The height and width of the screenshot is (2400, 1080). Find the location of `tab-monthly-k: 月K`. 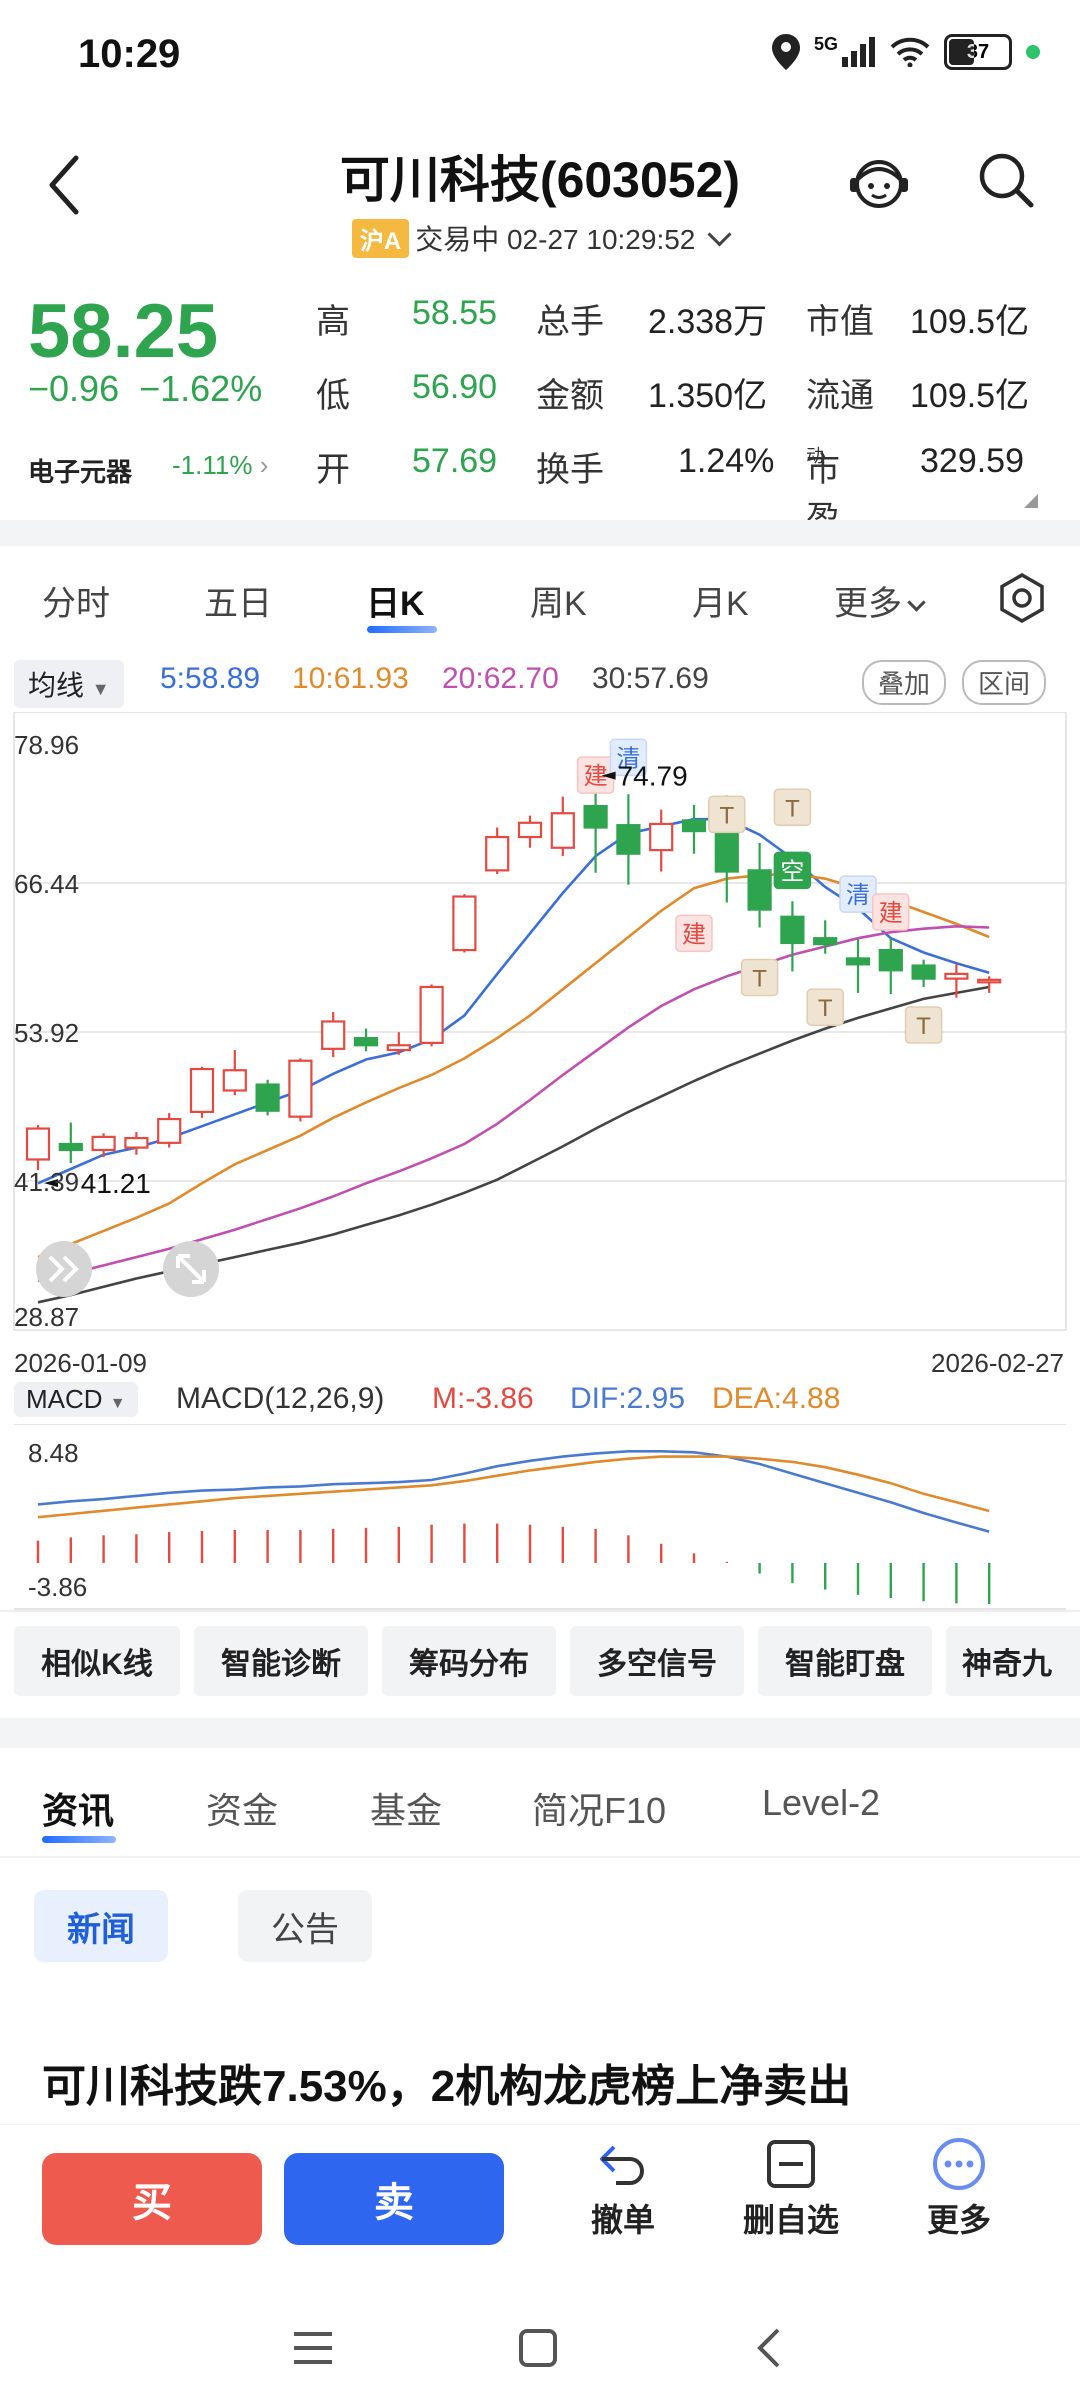

tab-monthly-k: 月K is located at coordinates (720, 604).